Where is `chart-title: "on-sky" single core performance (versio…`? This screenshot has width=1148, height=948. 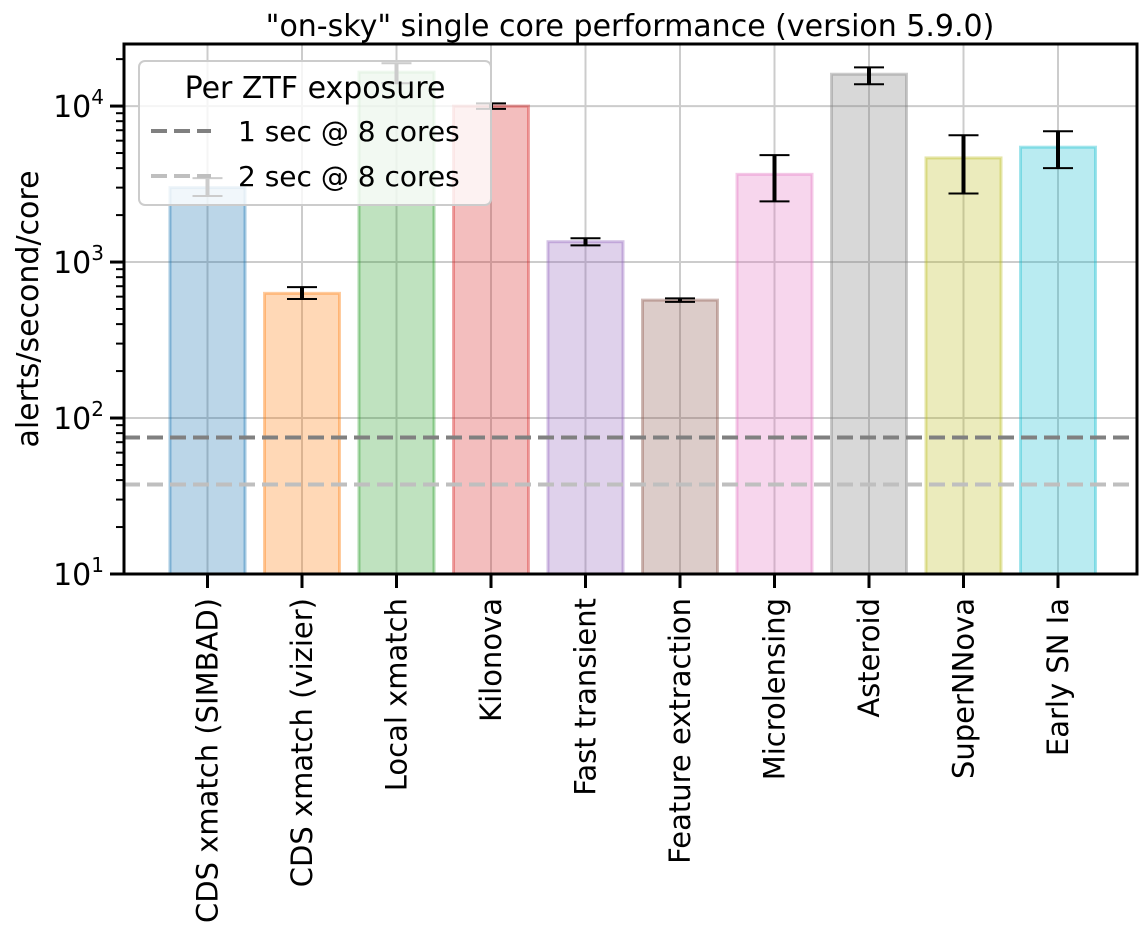
chart-title: "on-sky" single core performance (versio… is located at coordinates (630, 26).